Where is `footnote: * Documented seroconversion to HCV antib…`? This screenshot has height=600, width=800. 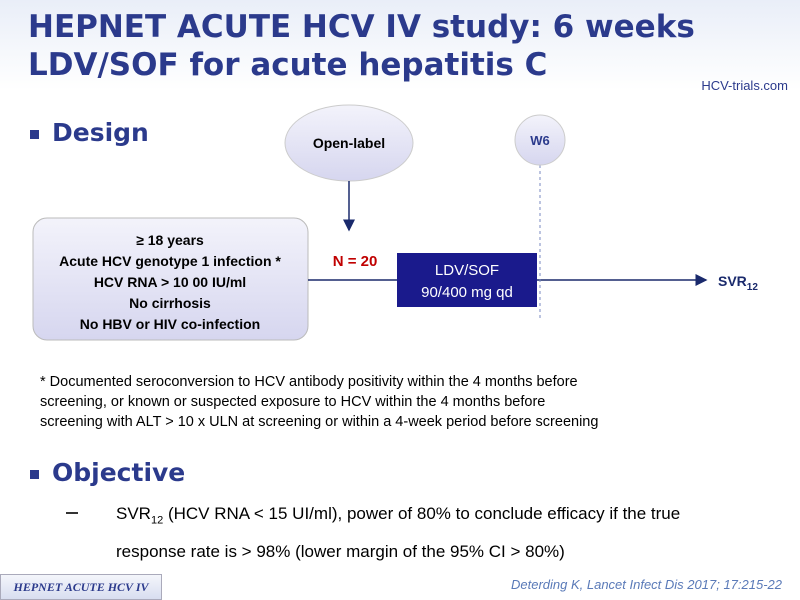 footnote: * Documented seroconversion to HCV antib… is located at coordinates (319, 402).